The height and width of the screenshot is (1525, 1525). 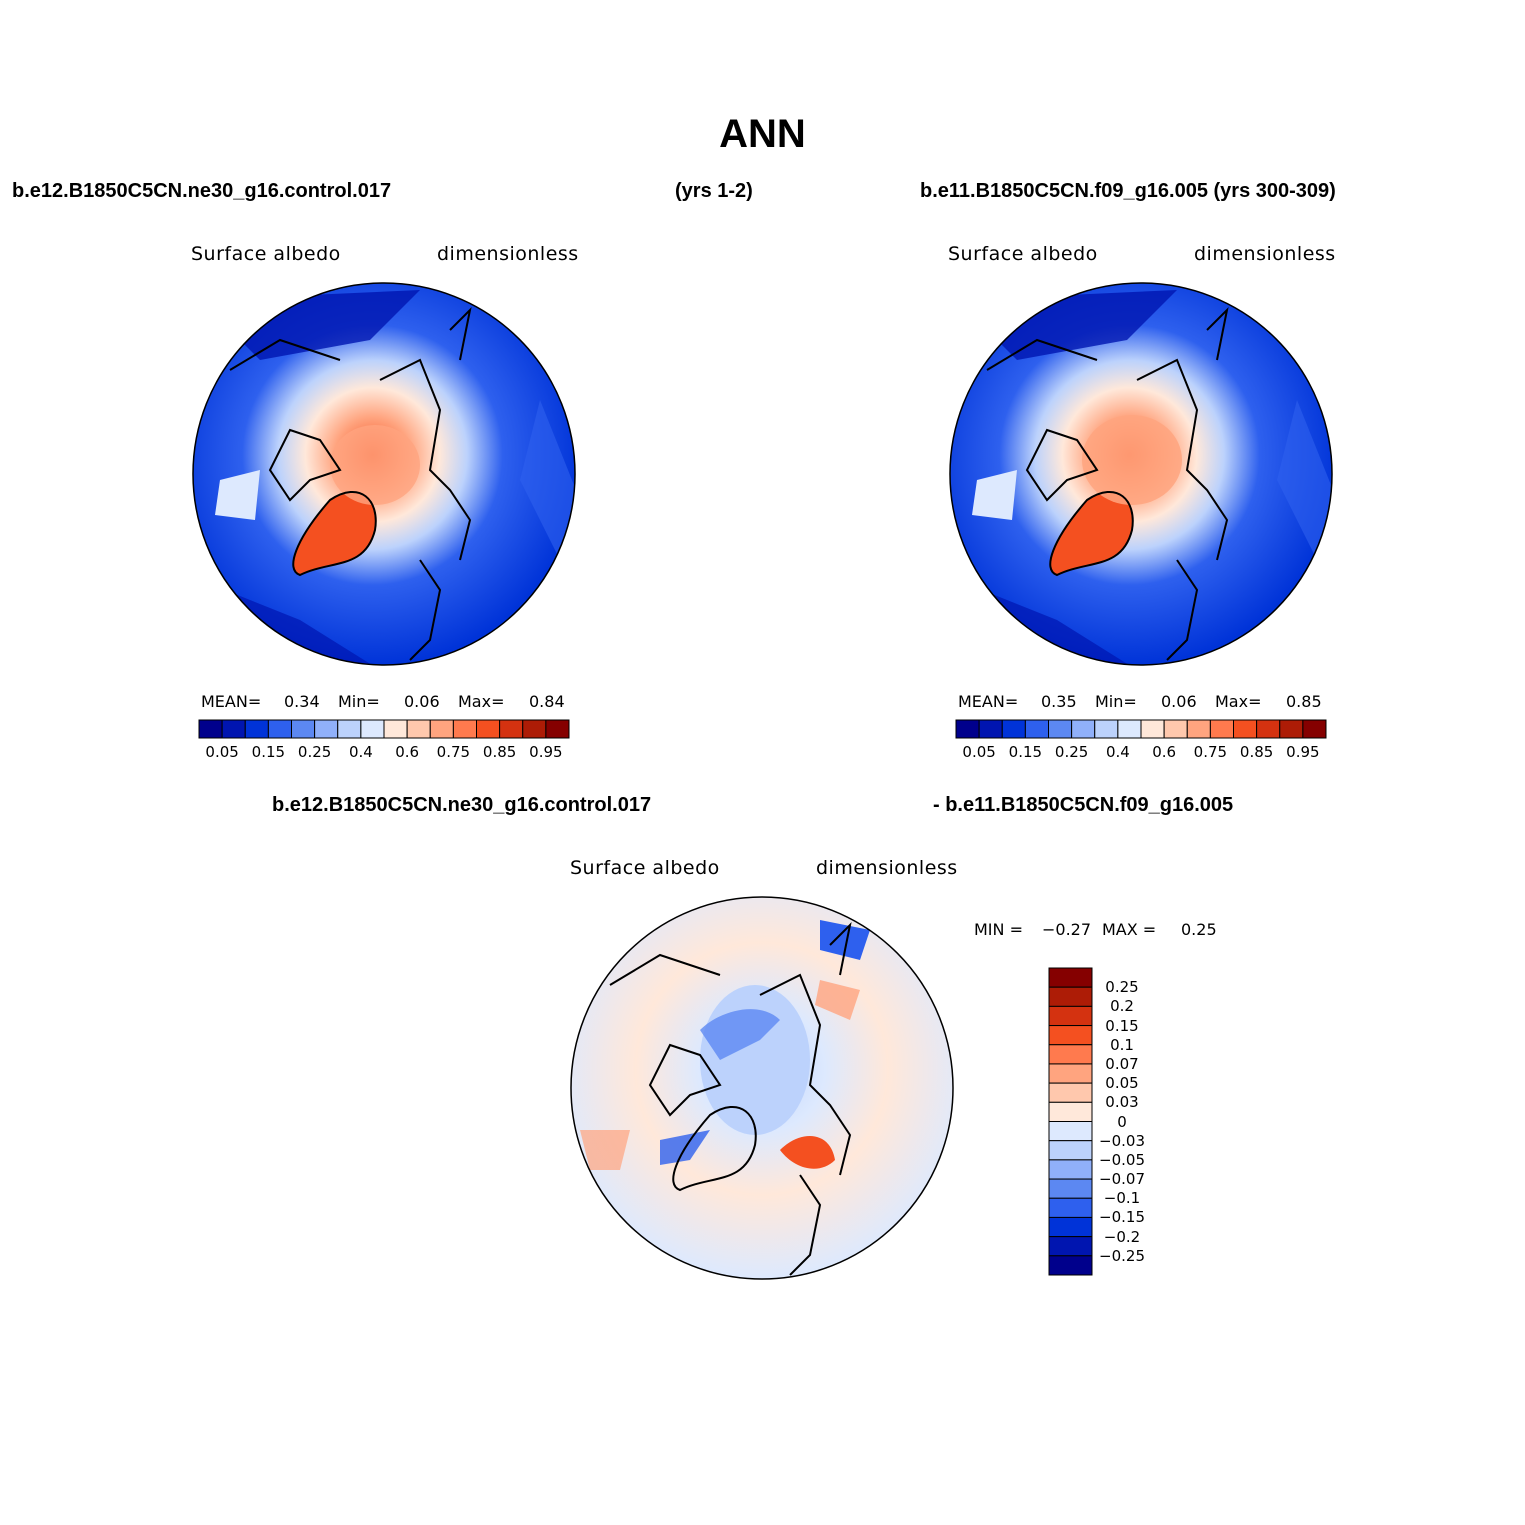 What do you see at coordinates (462, 805) in the screenshot?
I see `diff-case1-title: b.e12.B1850C5CN.ne30_g16.control.017` at bounding box center [462, 805].